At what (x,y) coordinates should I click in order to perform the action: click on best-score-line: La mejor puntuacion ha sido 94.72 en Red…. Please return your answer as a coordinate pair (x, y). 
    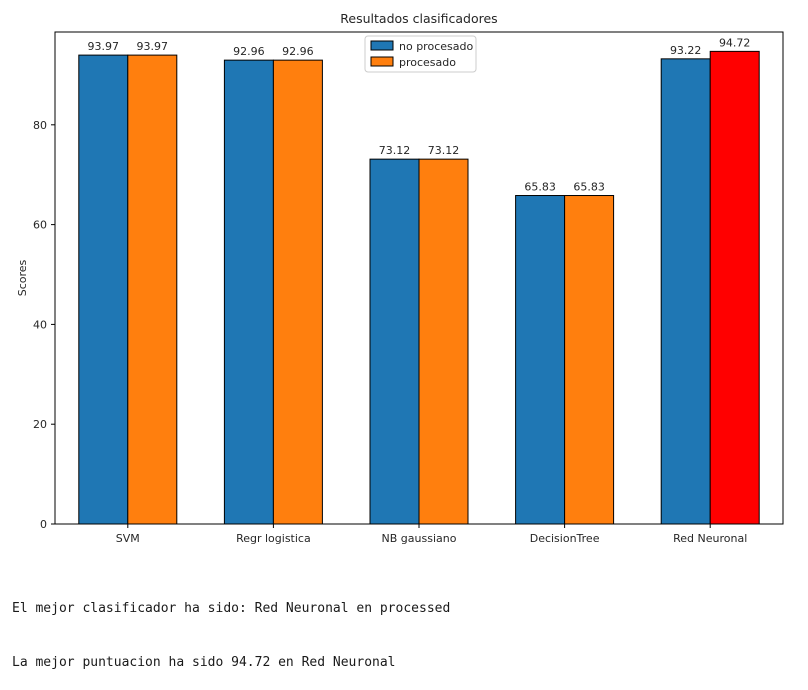
    Looking at the image, I should click on (204, 662).